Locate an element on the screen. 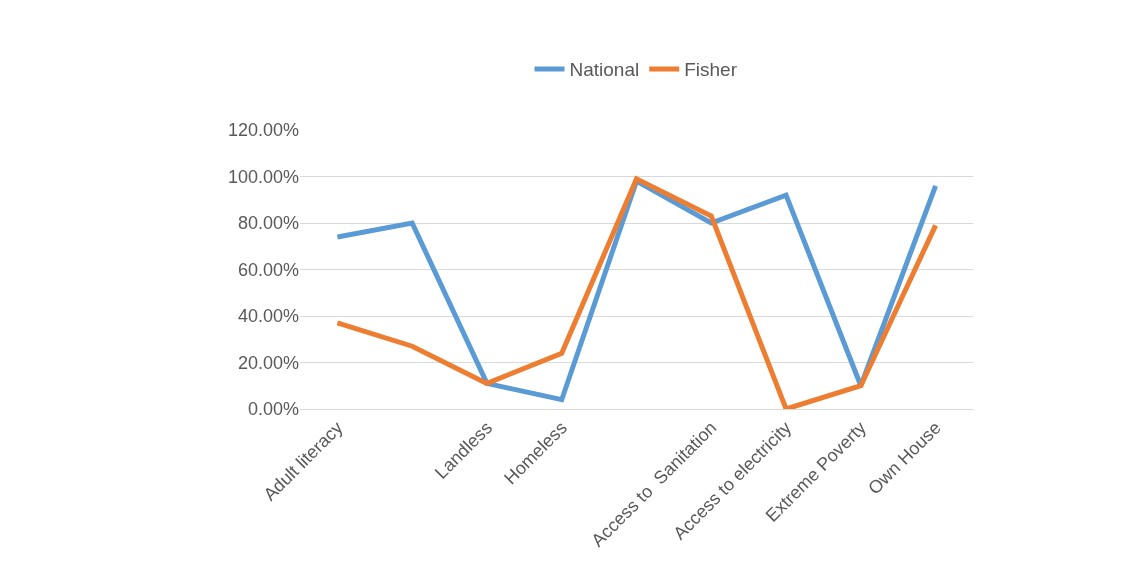 Image resolution: width=1138 pixels, height=563 pixels. y-tick-label: 0.00% is located at coordinates (273, 409).